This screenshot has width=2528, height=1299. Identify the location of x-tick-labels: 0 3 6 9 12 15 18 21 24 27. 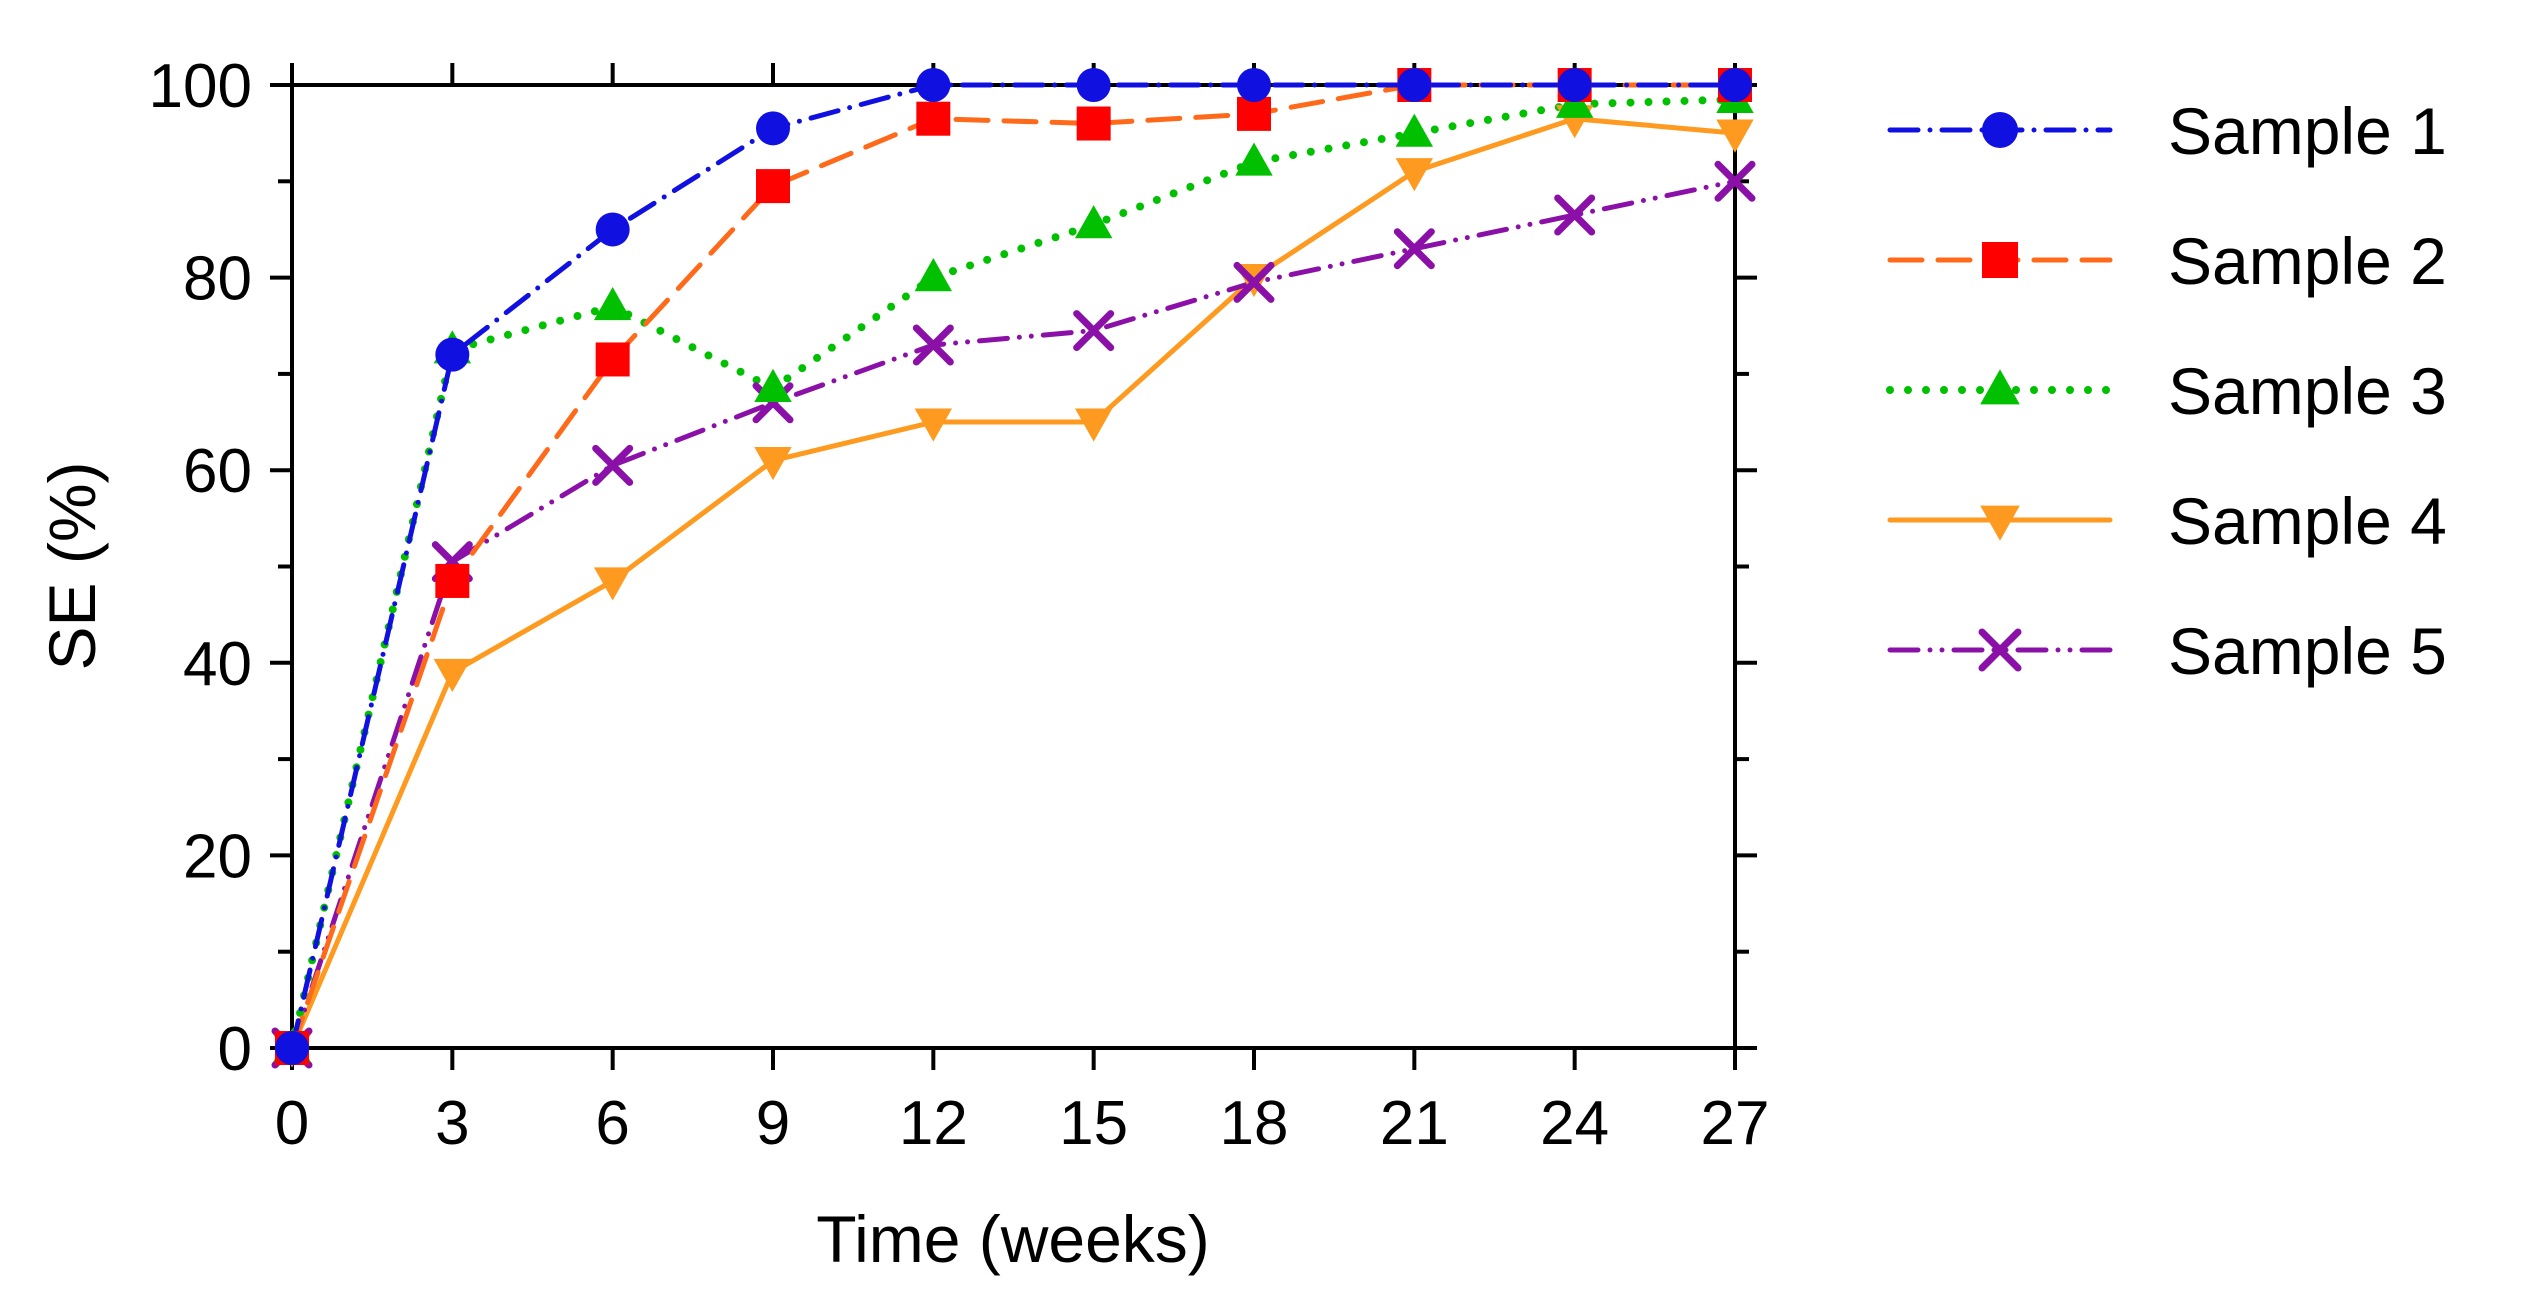
(1022, 1123).